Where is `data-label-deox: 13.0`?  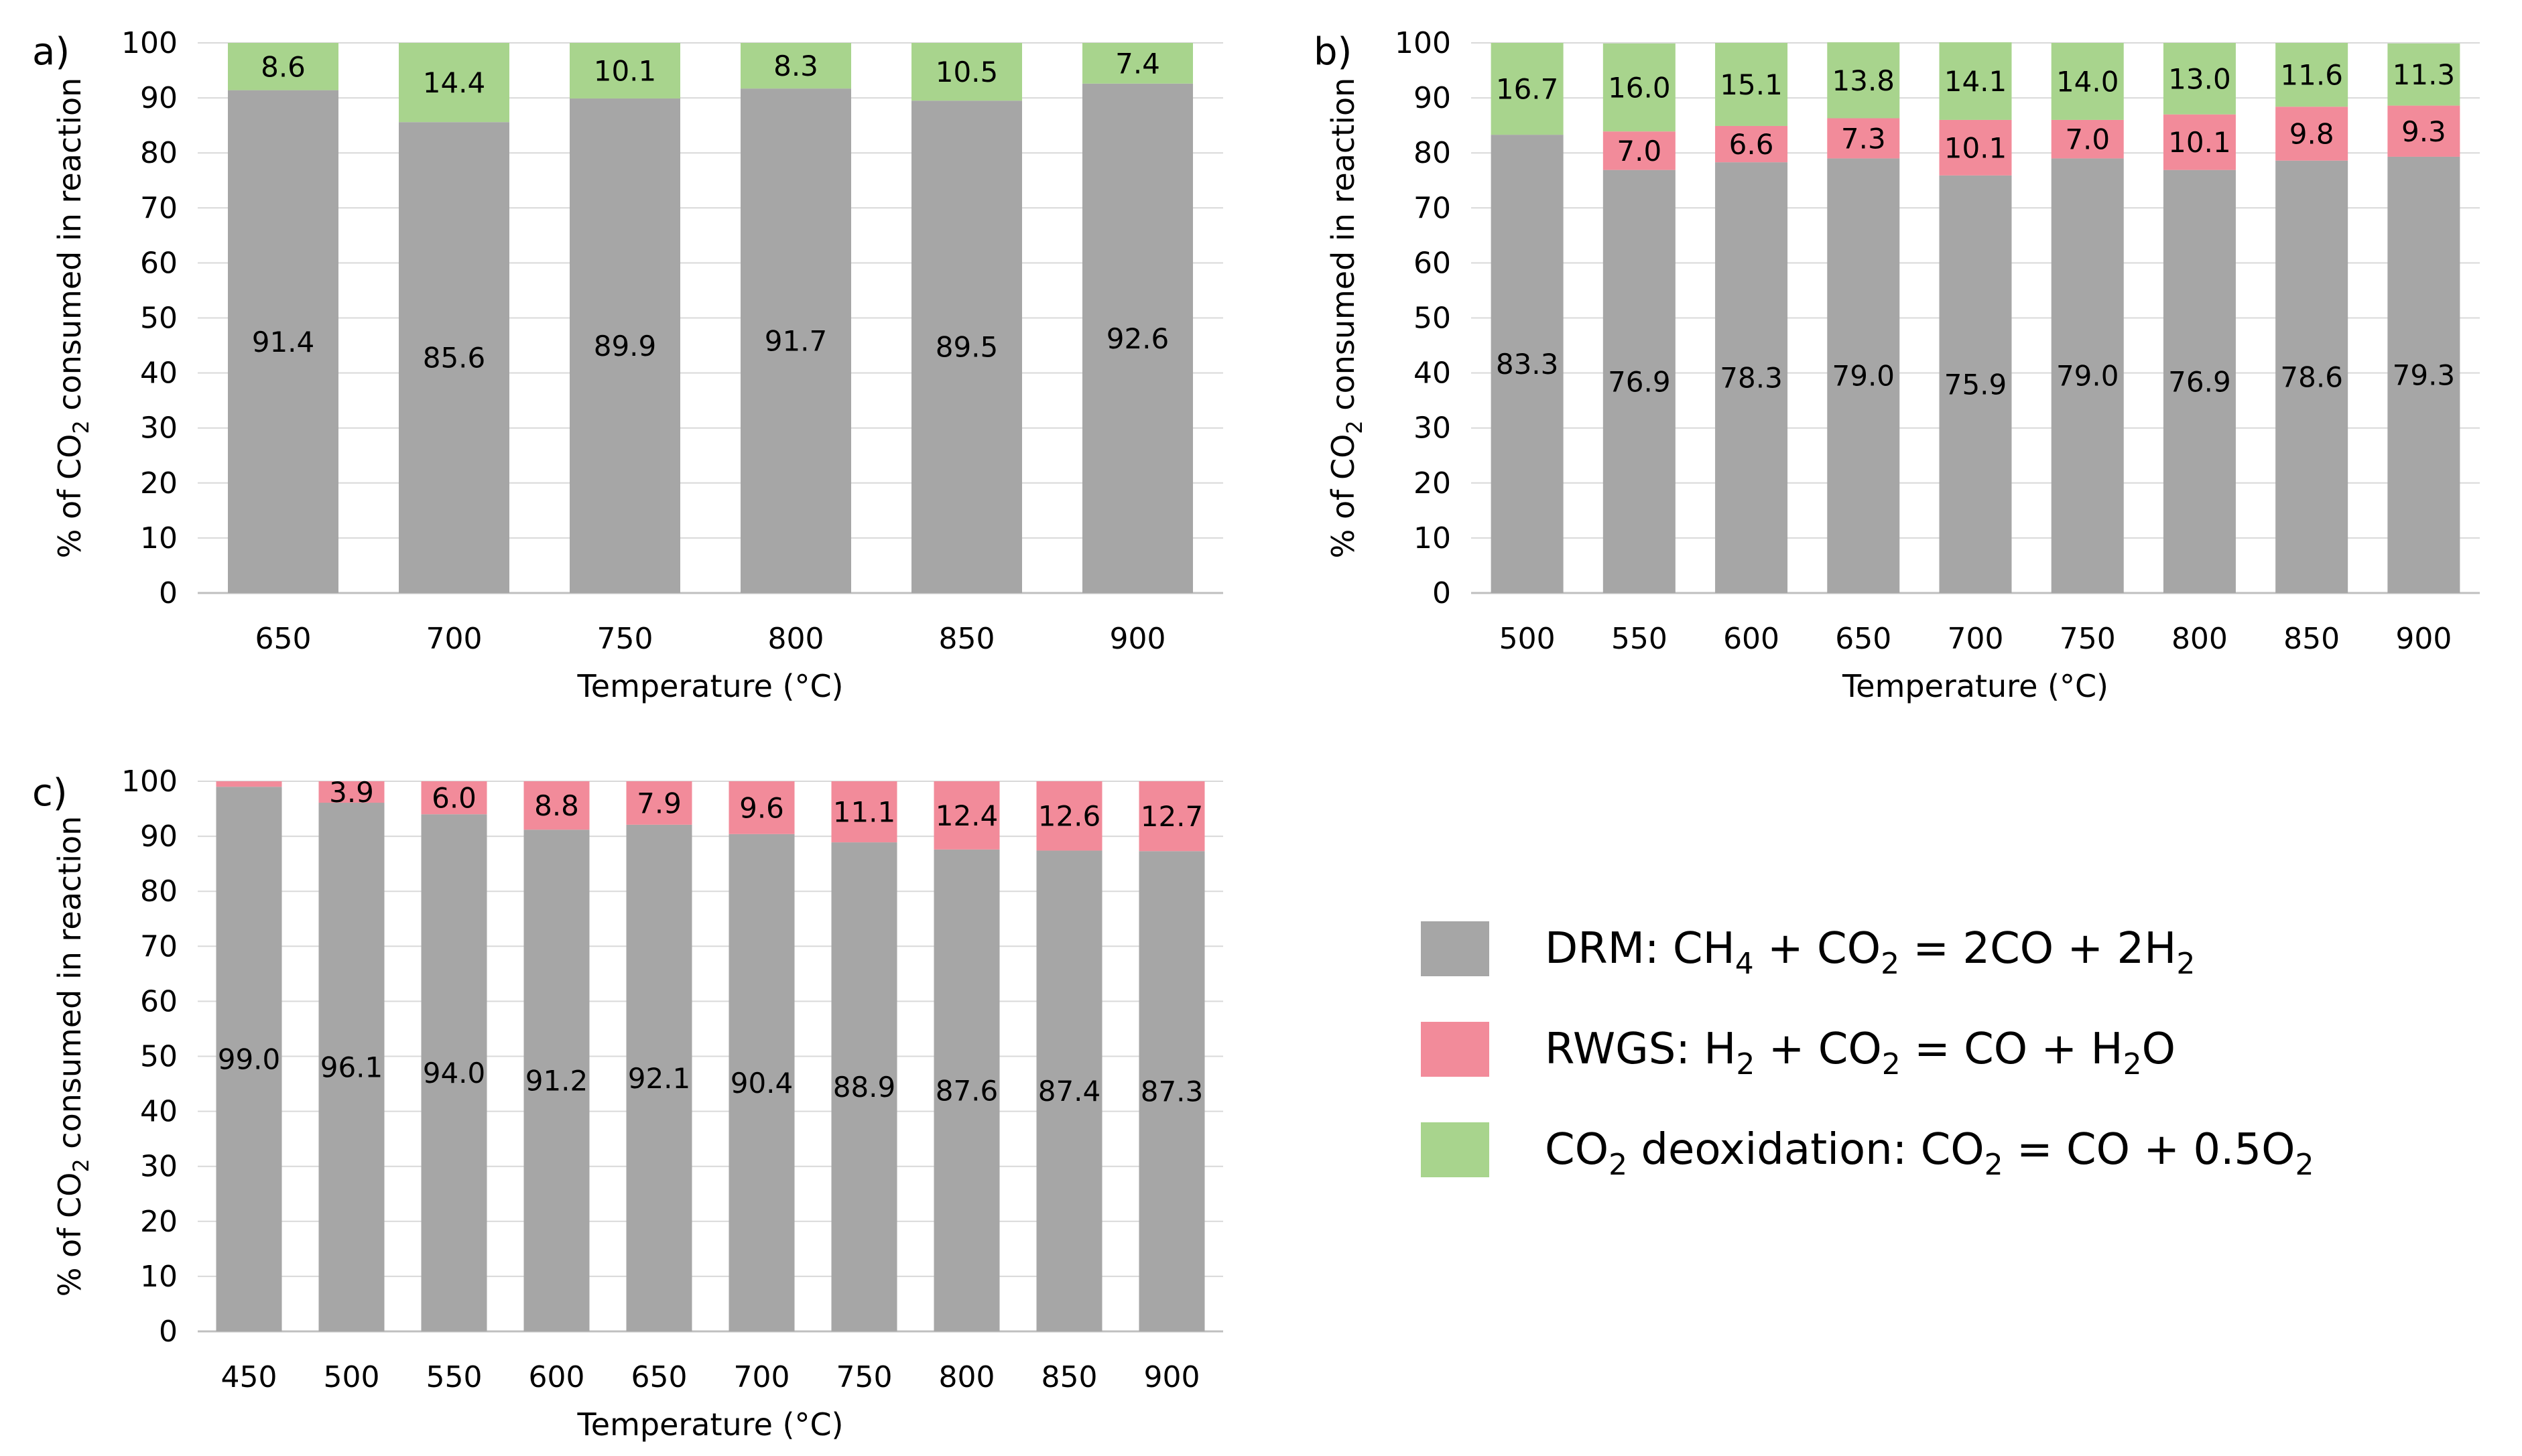
data-label-deox: 13.0 is located at coordinates (2199, 78).